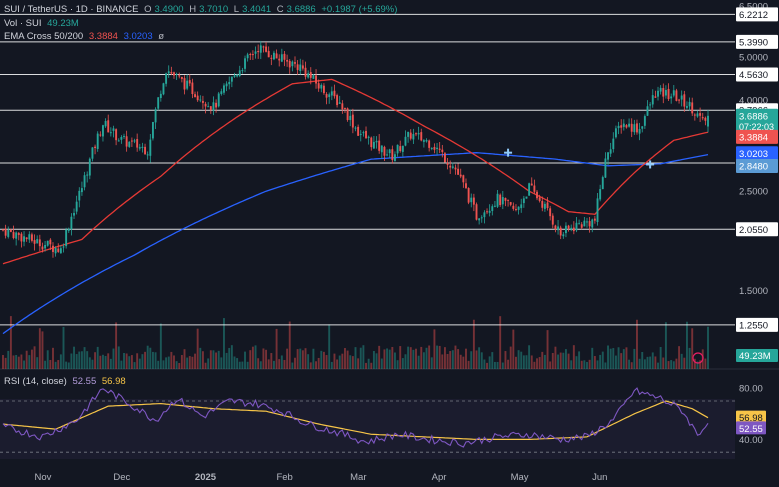  Describe the element at coordinates (66, 381) in the screenshot. I see `rsi-header: RSI (14, close) 52.55 56.98` at that location.